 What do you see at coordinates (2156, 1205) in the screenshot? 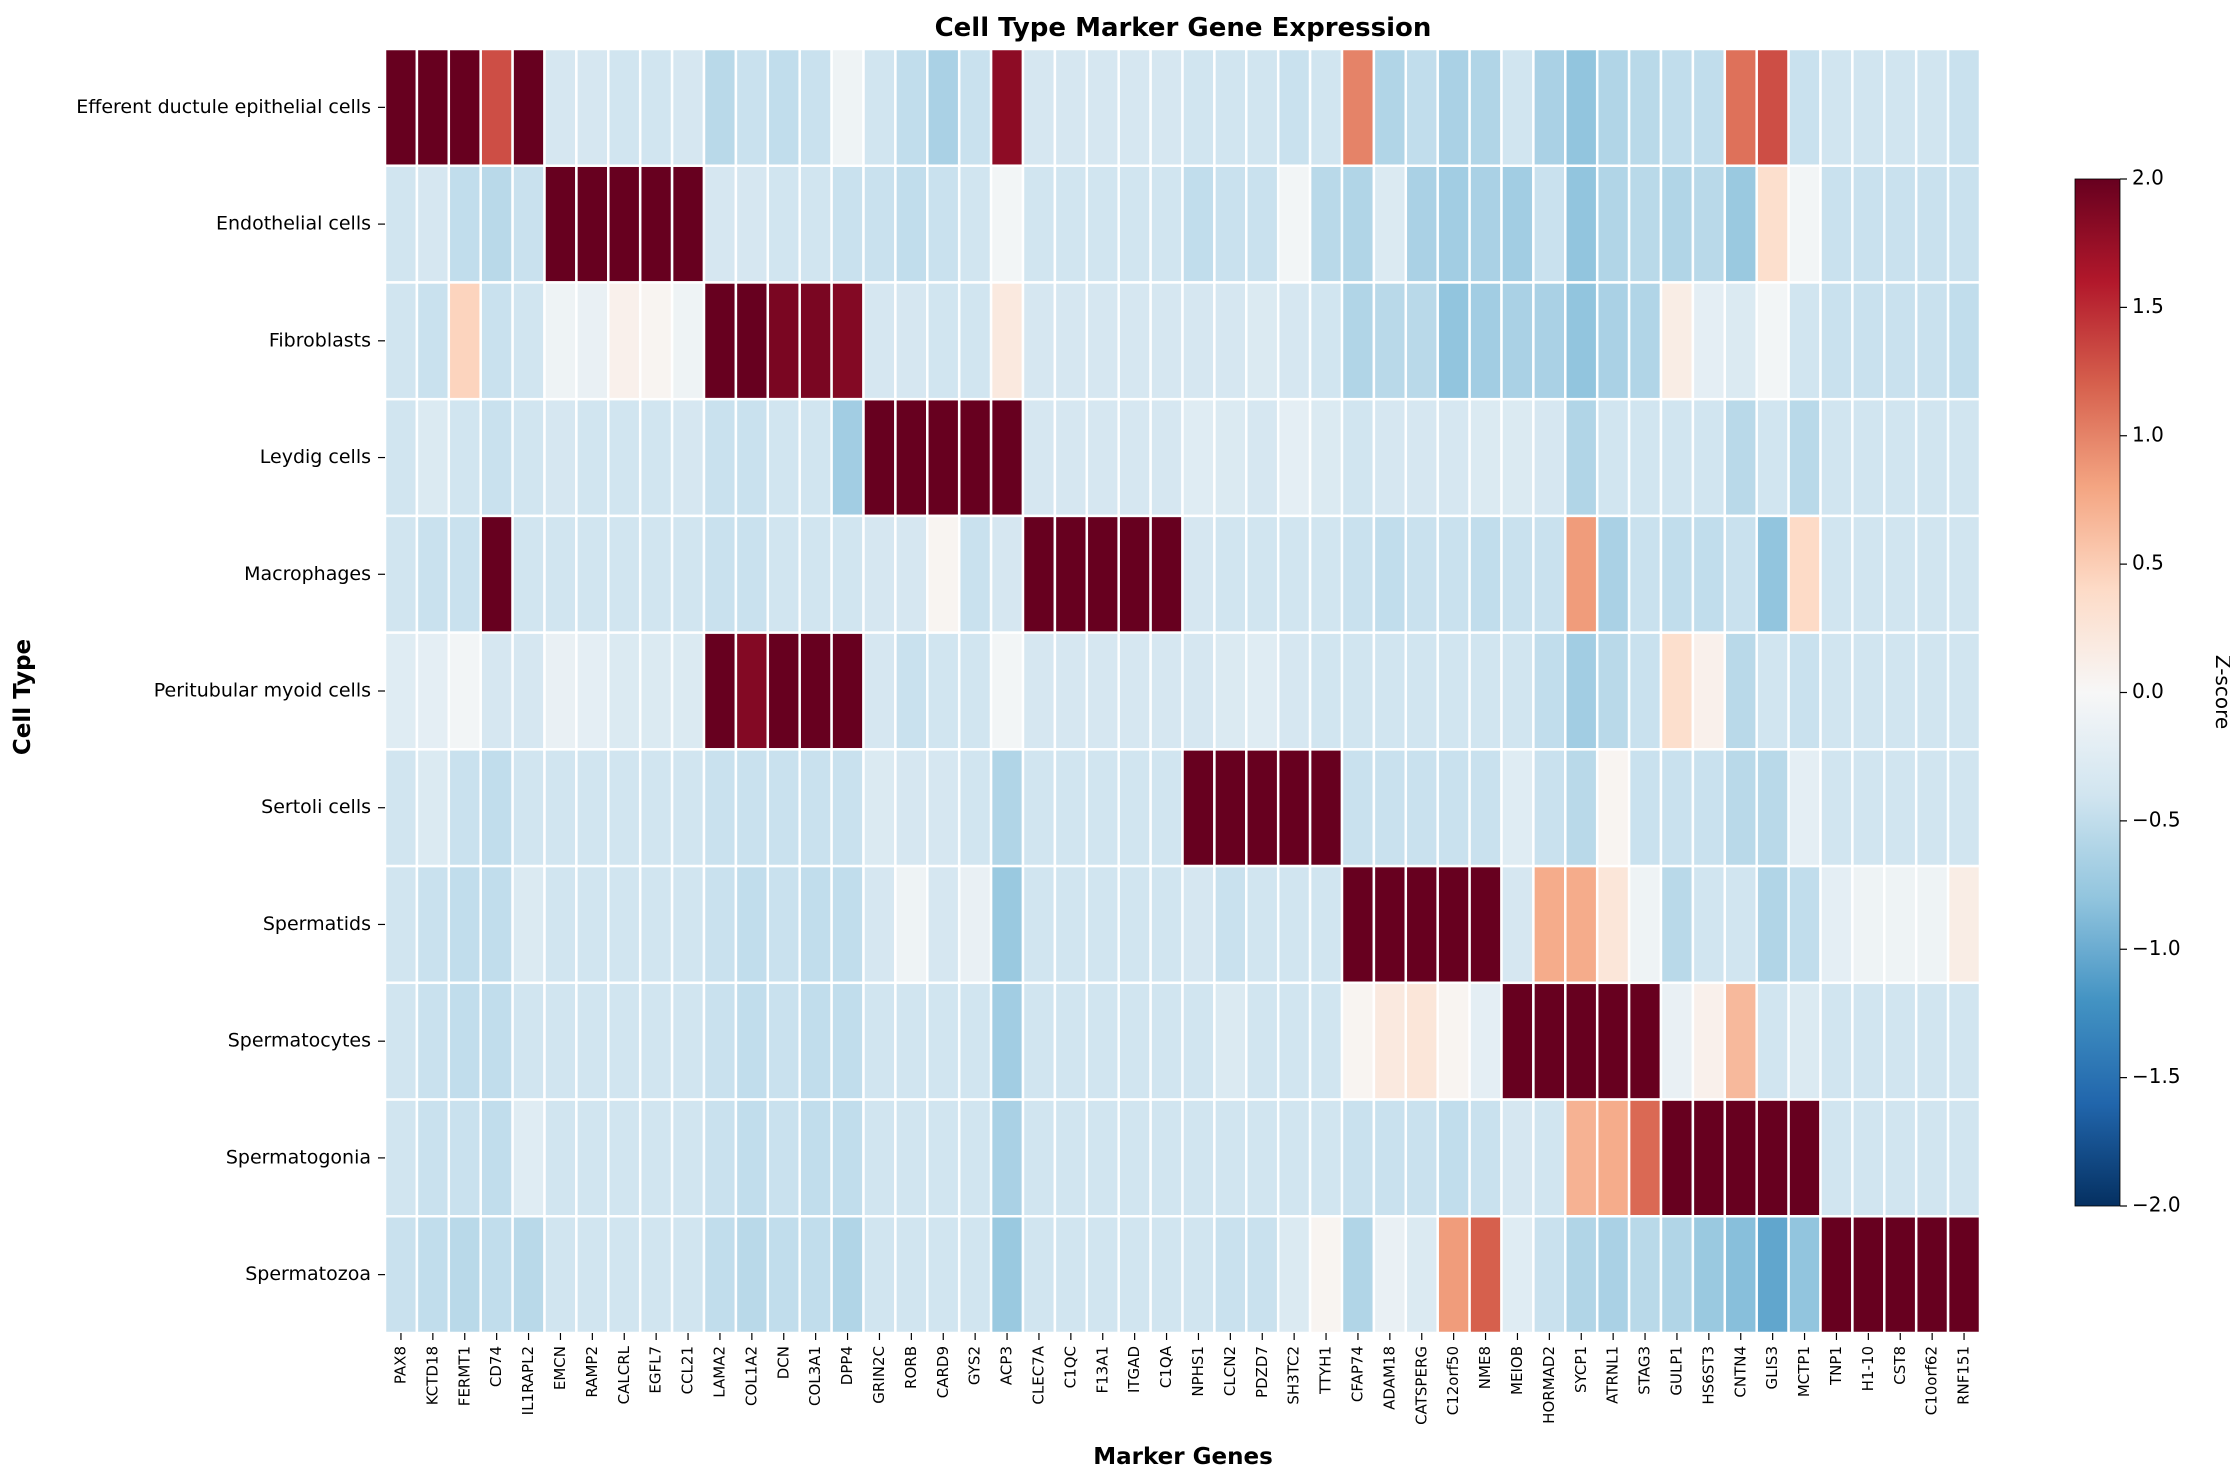
I see `colorbar-tick-label: −2.0` at bounding box center [2156, 1205].